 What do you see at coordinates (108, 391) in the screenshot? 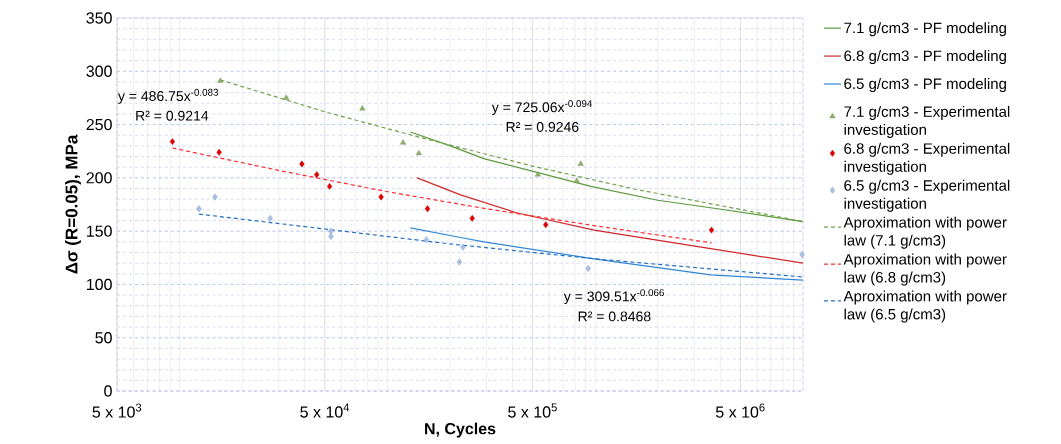
I see `y-tick-label: 0` at bounding box center [108, 391].